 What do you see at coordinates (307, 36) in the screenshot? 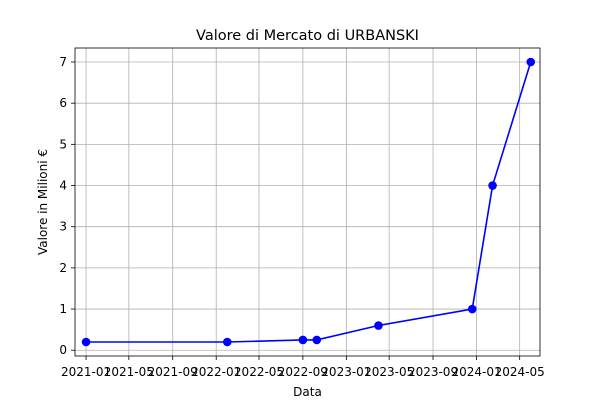
I see `chart-title: Valore di Mercato di URBANSKI` at bounding box center [307, 36].